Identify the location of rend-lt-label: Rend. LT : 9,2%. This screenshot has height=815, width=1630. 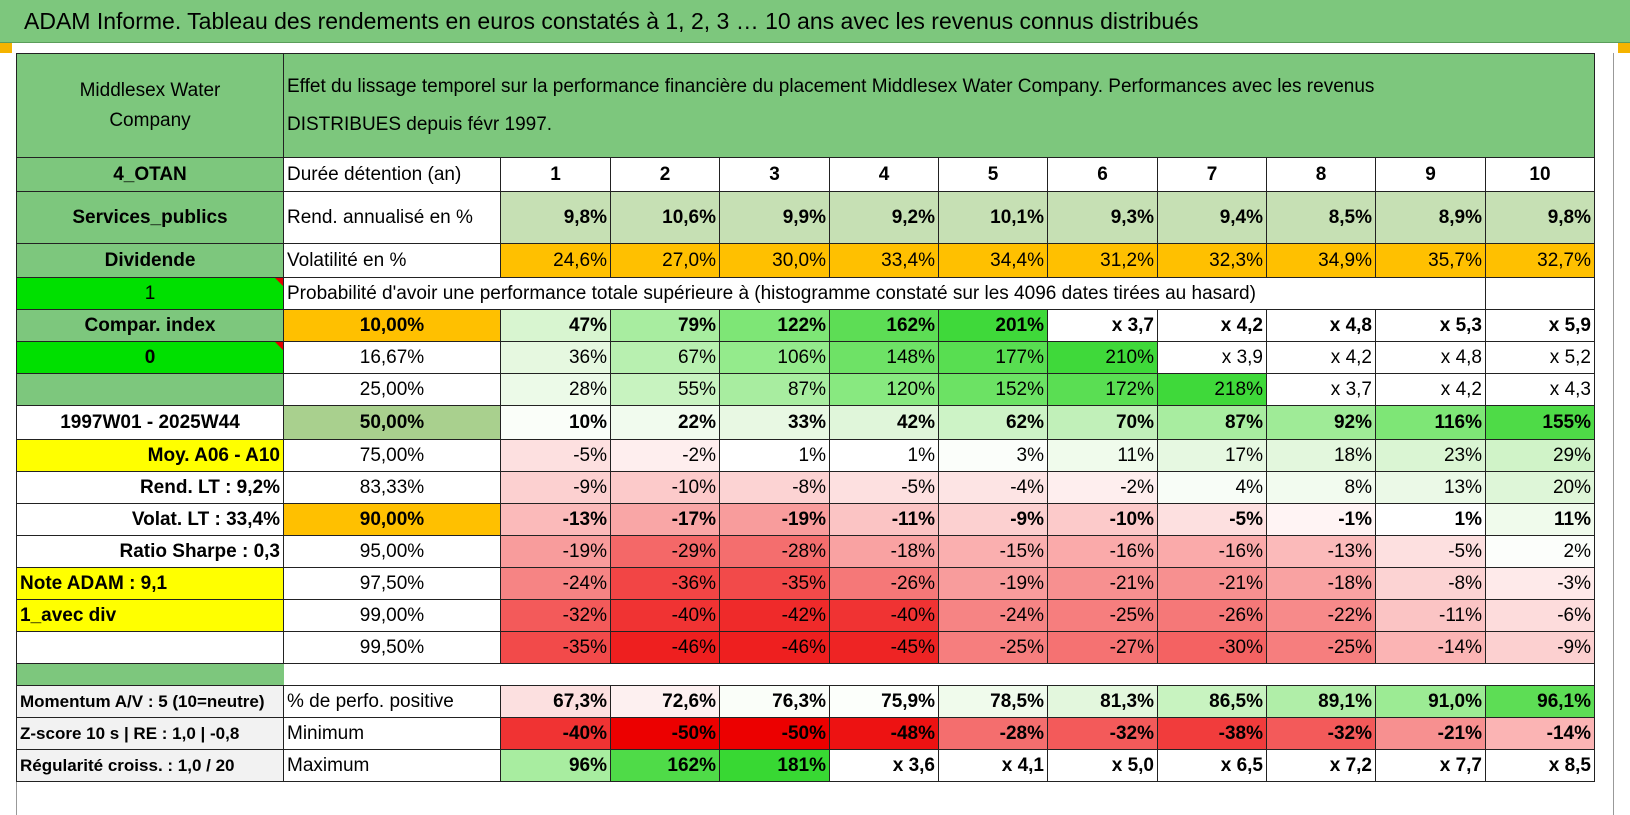
(150, 487).